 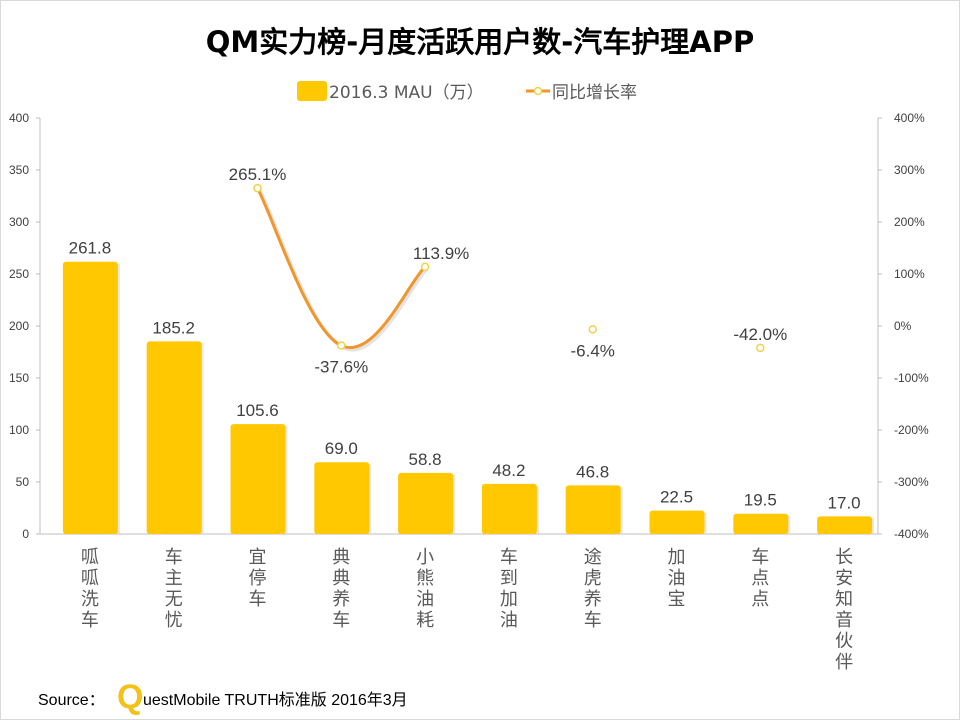 What do you see at coordinates (19, 378) in the screenshot?
I see `left-tick-label: 150` at bounding box center [19, 378].